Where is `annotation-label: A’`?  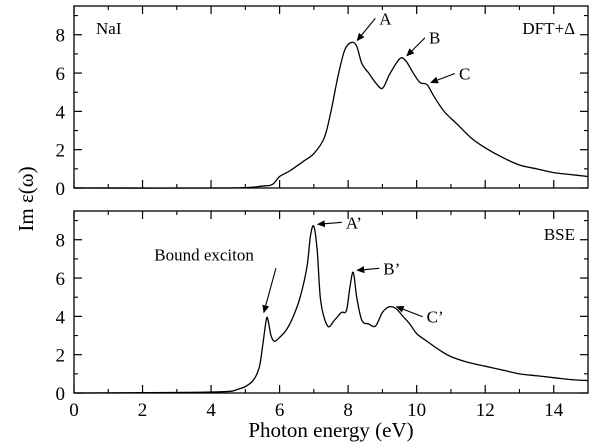
annotation-label: A’ is located at coordinates (354, 222).